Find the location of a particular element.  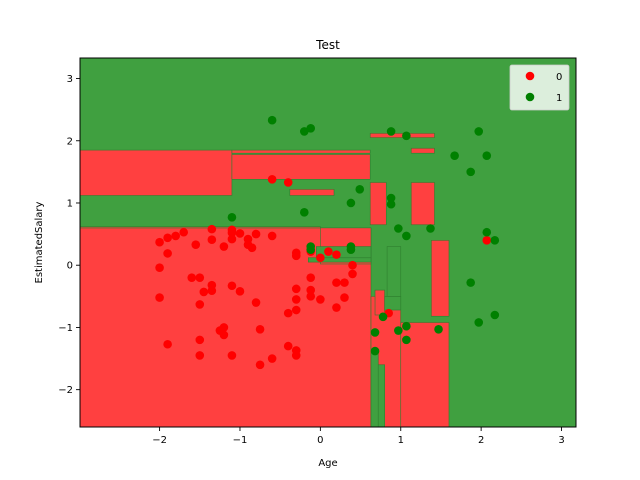

x-tick-label: 1 is located at coordinates (401, 440).